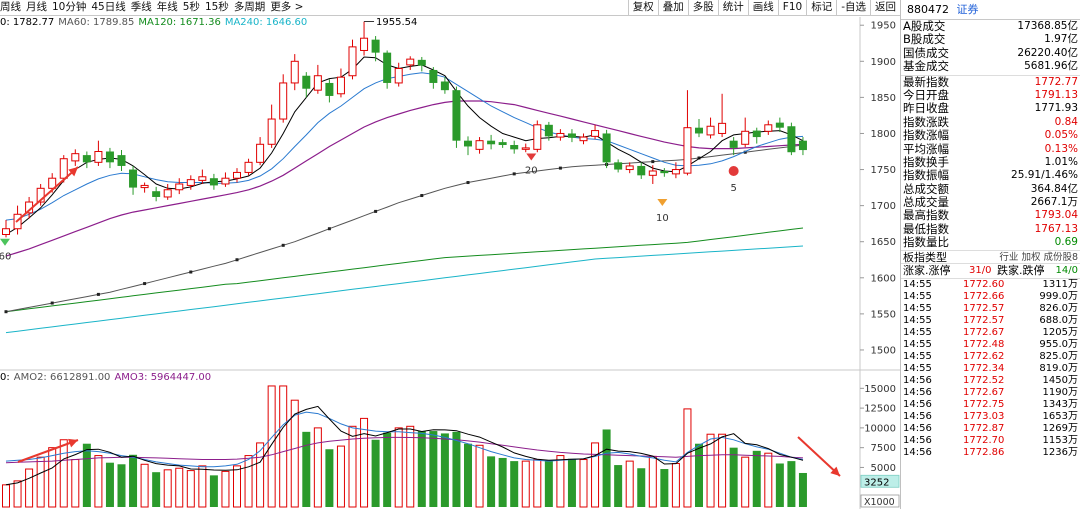  I want to click on volume-unit-box, so click(880, 501).